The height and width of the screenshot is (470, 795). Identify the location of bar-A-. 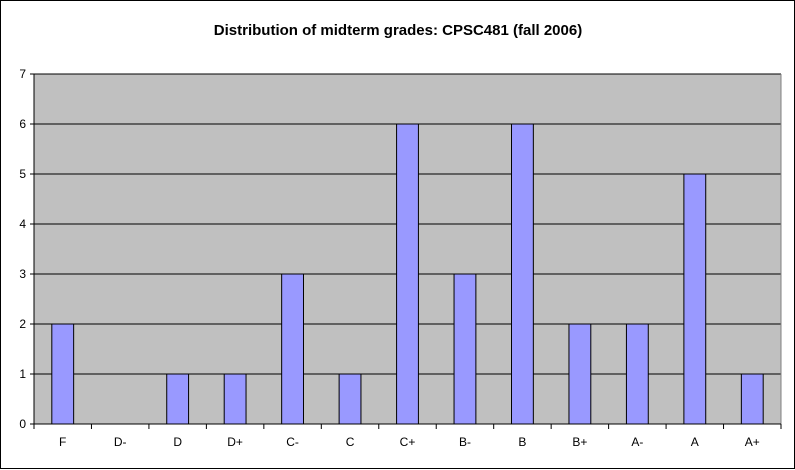
(637, 374).